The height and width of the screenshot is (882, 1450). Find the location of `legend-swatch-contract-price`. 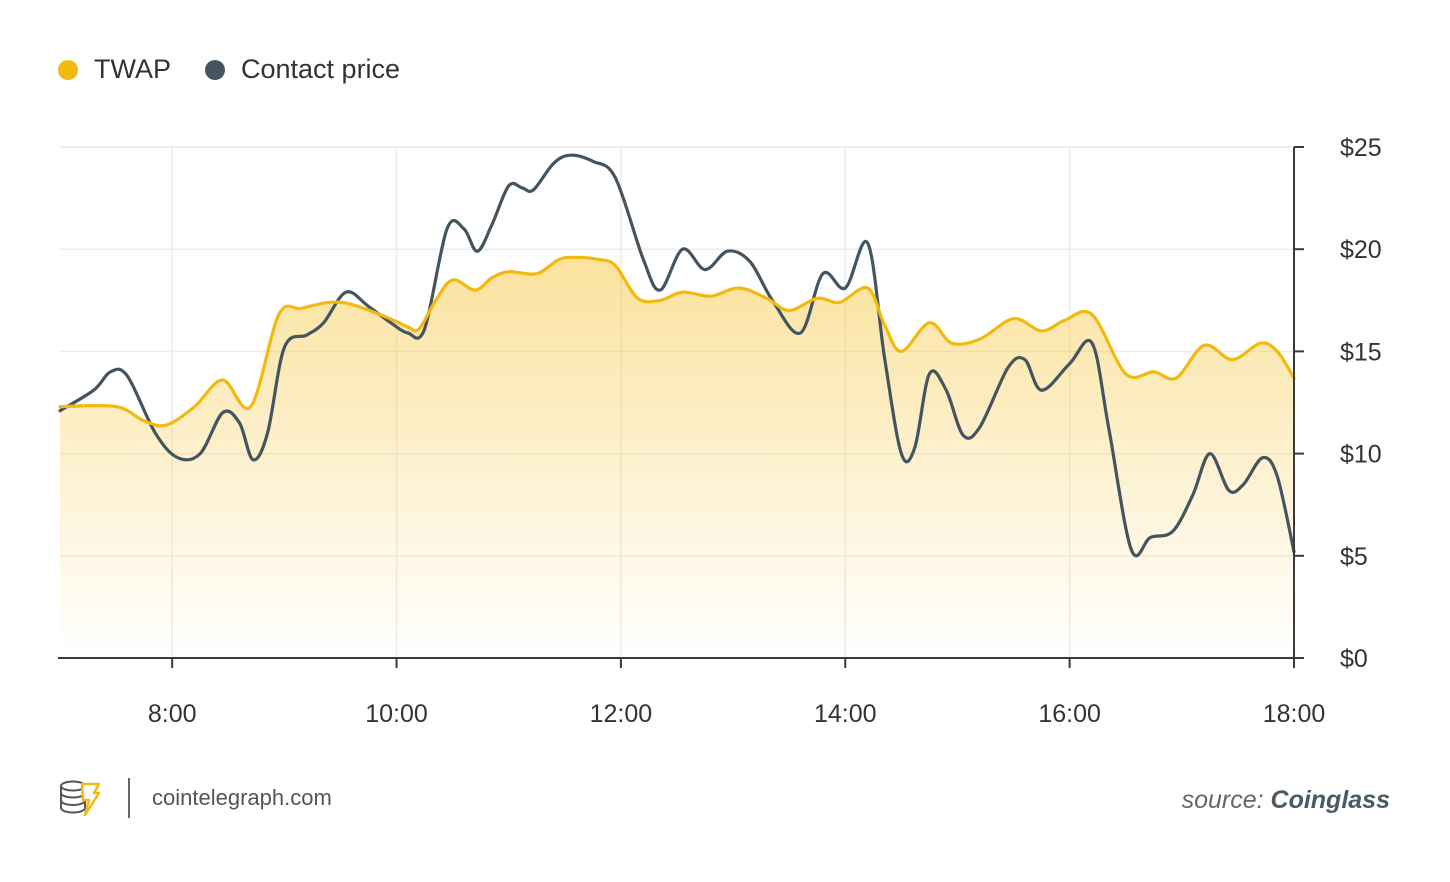

legend-swatch-contract-price is located at coordinates (215, 69).